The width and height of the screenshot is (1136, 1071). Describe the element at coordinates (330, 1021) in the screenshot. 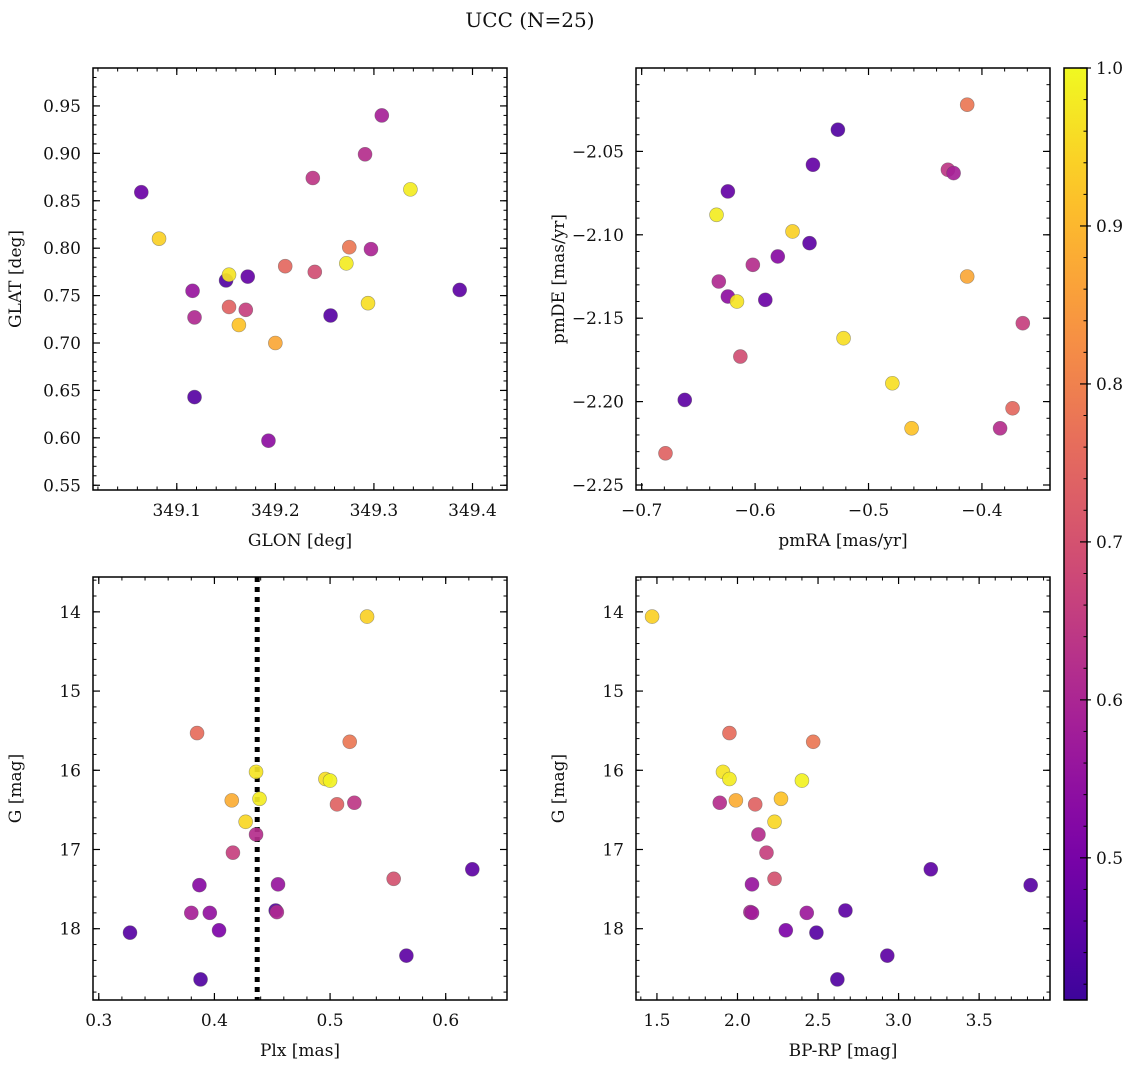

I see `x-tick-label: 0.5` at that location.